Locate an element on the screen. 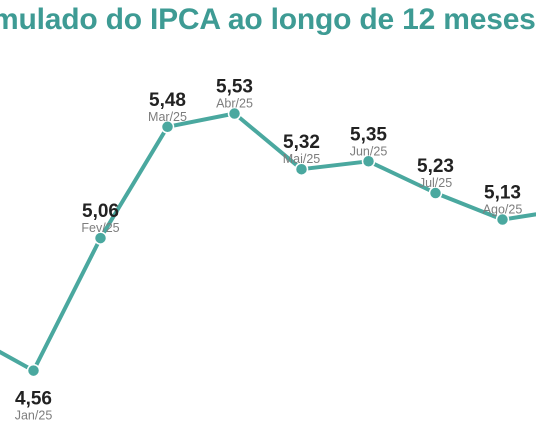 This screenshot has width=536, height=430. category-label: Mar/25 is located at coordinates (167, 117).